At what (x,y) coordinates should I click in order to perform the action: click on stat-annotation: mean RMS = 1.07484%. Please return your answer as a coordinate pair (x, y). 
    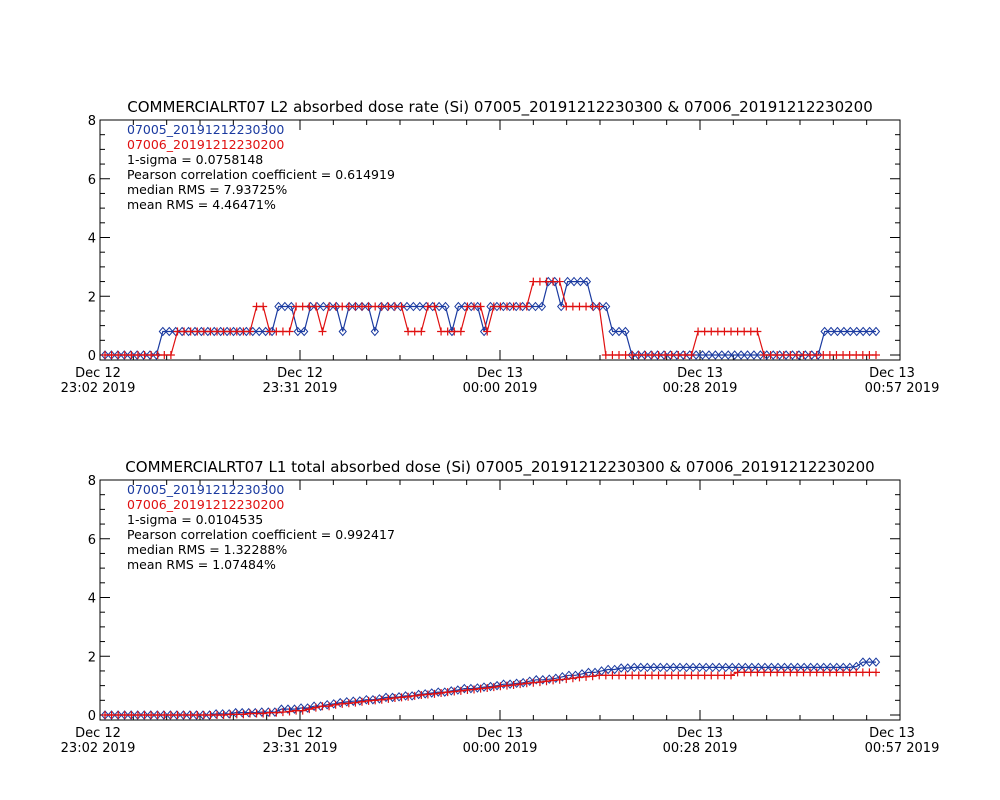
    Looking at the image, I should click on (201, 564).